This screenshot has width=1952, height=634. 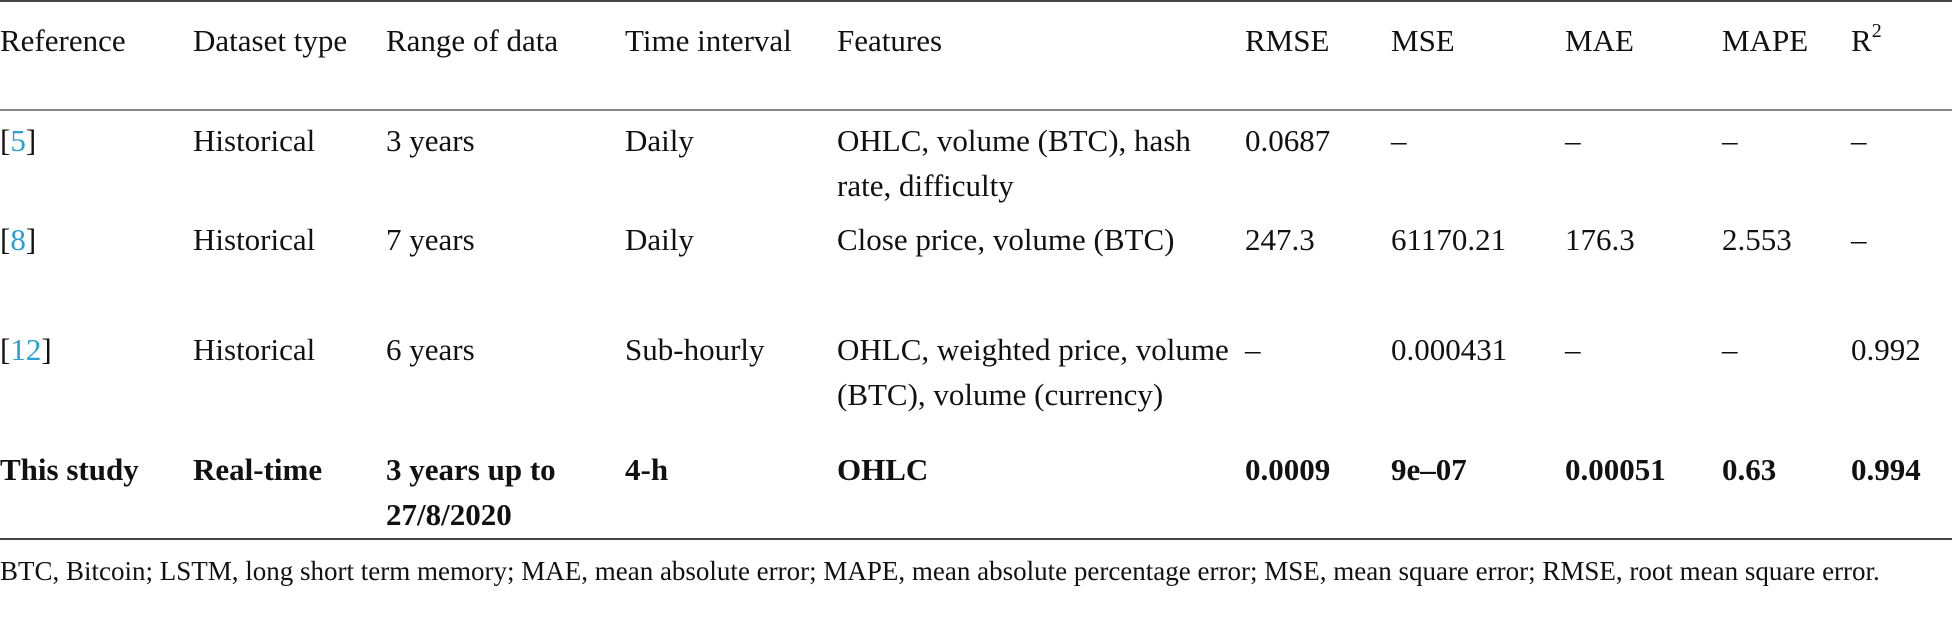 I want to click on header-rule, so click(x=976, y=110).